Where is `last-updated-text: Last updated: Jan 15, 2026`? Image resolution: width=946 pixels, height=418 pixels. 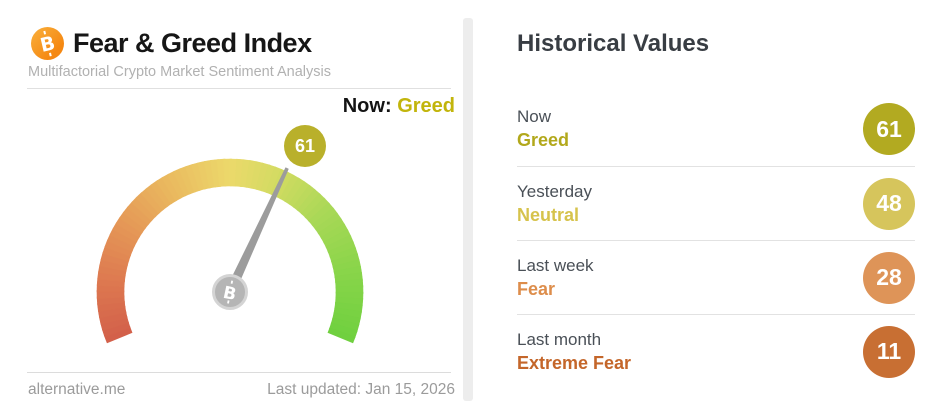 last-updated-text: Last updated: Jan 15, 2026 is located at coordinates (361, 389).